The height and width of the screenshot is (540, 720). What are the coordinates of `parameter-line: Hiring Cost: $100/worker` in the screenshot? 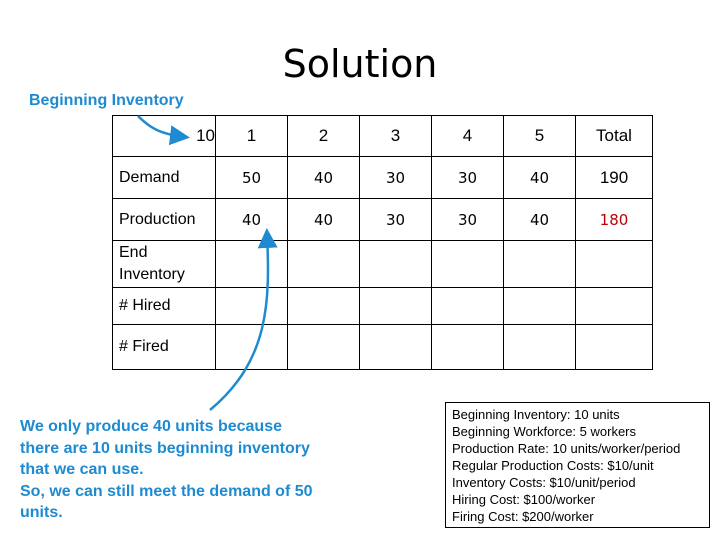 It's located at (524, 499).